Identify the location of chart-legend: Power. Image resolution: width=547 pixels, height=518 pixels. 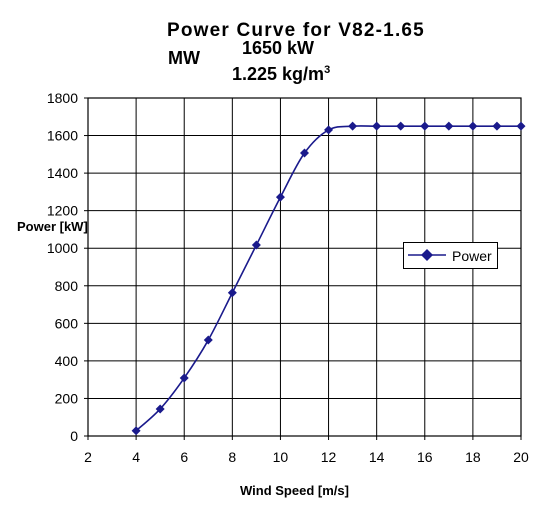
(450, 255).